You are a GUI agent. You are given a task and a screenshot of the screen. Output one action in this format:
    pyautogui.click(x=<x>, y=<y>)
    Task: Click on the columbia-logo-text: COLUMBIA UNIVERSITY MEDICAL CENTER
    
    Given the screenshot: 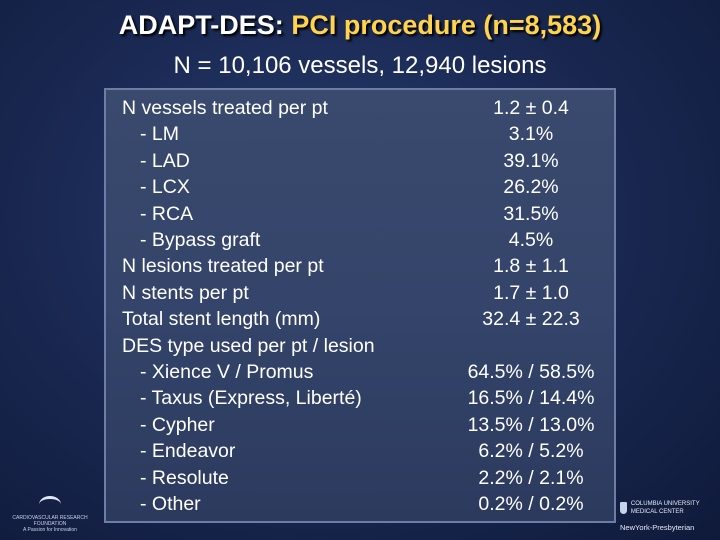 What is the action you would take?
    pyautogui.click(x=665, y=508)
    